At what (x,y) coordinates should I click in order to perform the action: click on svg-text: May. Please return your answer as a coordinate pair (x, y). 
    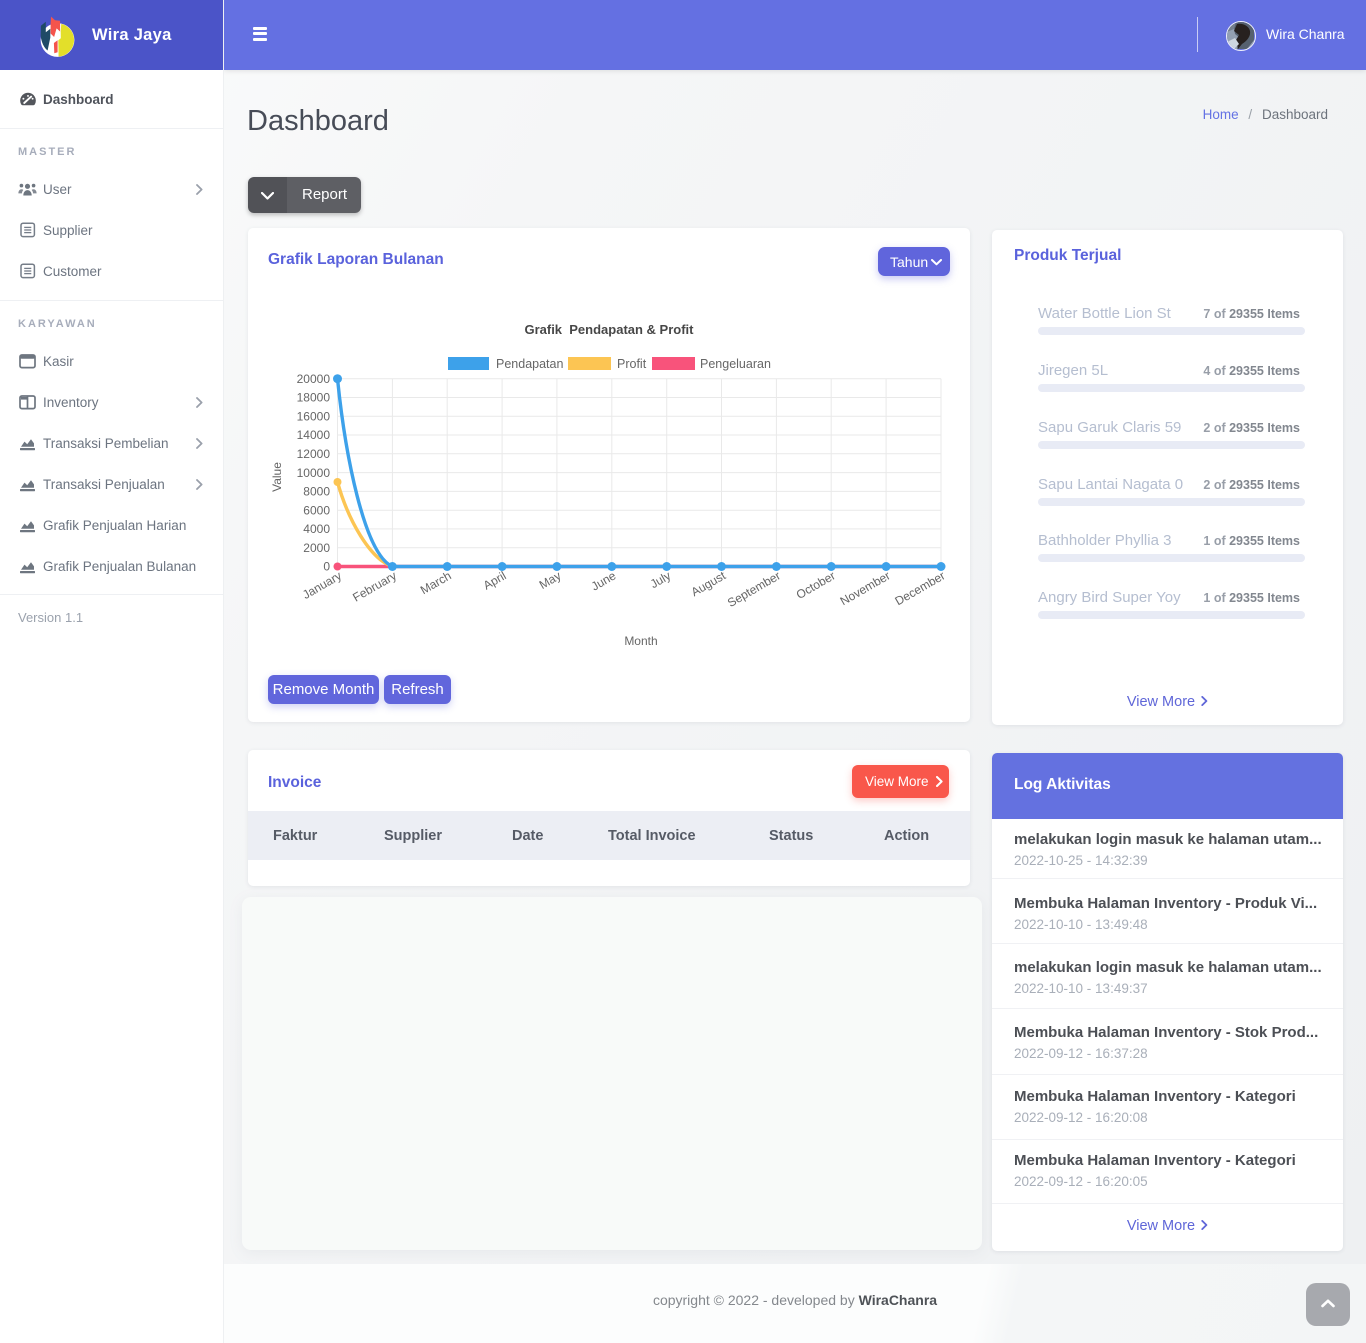
    Looking at the image, I should click on (550, 579).